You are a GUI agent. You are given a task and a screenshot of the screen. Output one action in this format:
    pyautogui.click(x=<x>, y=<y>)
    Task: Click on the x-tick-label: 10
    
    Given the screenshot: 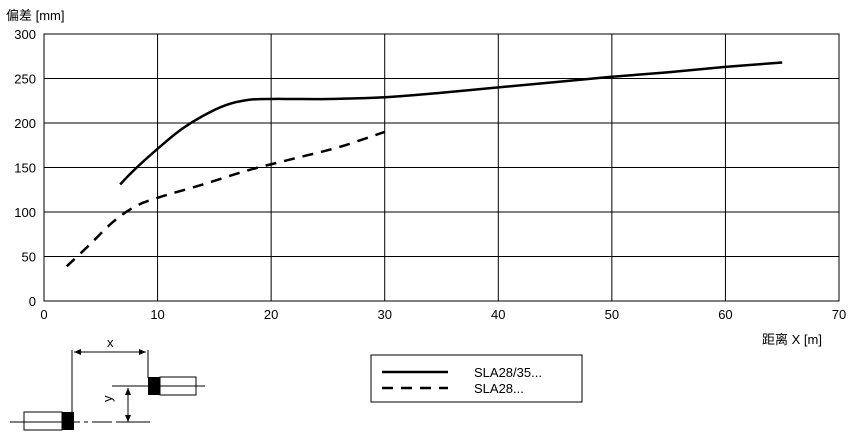 What is the action you would take?
    pyautogui.click(x=157, y=314)
    